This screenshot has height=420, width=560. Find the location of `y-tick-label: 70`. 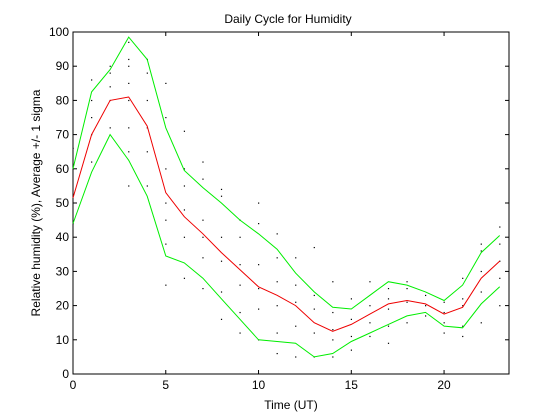

y-tick-label: 70 is located at coordinates (63, 135).